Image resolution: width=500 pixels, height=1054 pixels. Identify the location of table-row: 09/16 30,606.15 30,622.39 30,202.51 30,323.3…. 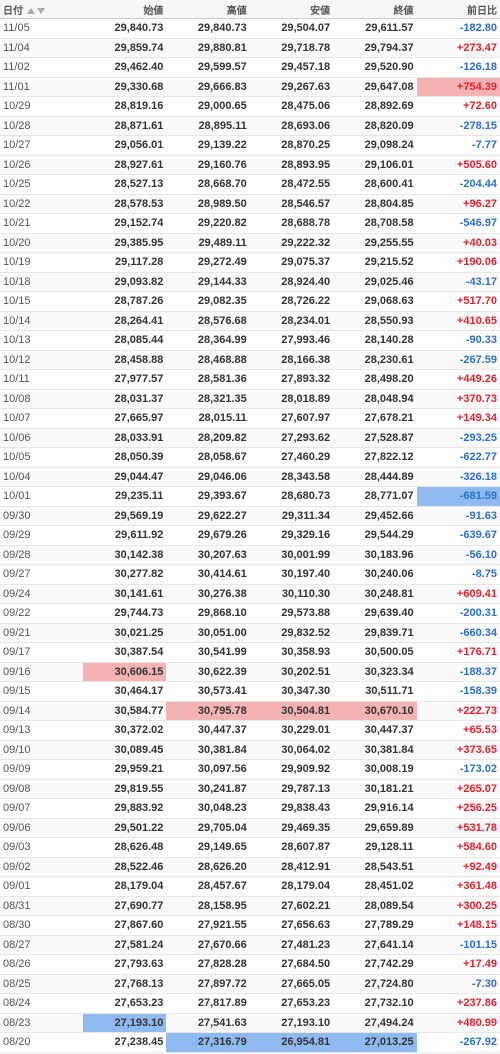
(250, 672).